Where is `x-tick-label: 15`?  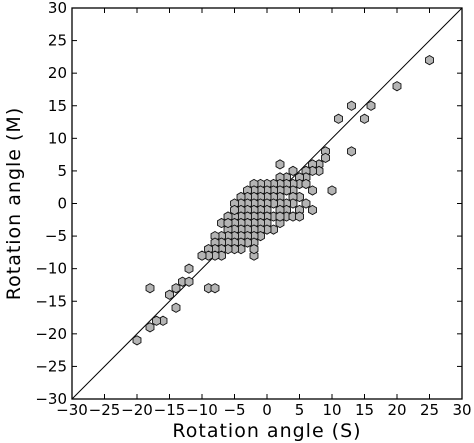 x-tick-label: 15 is located at coordinates (364, 410).